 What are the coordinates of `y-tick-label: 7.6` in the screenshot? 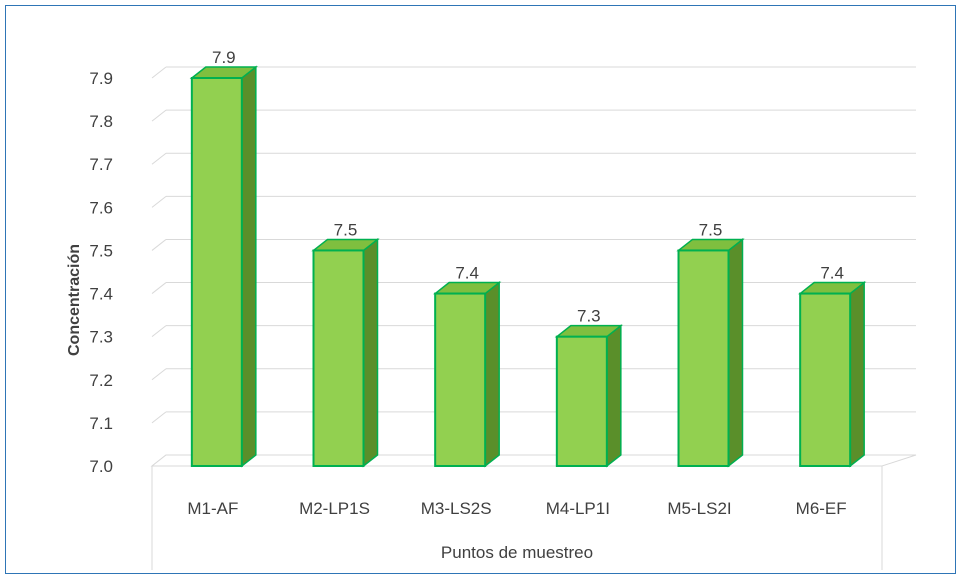 It's located at (101, 207).